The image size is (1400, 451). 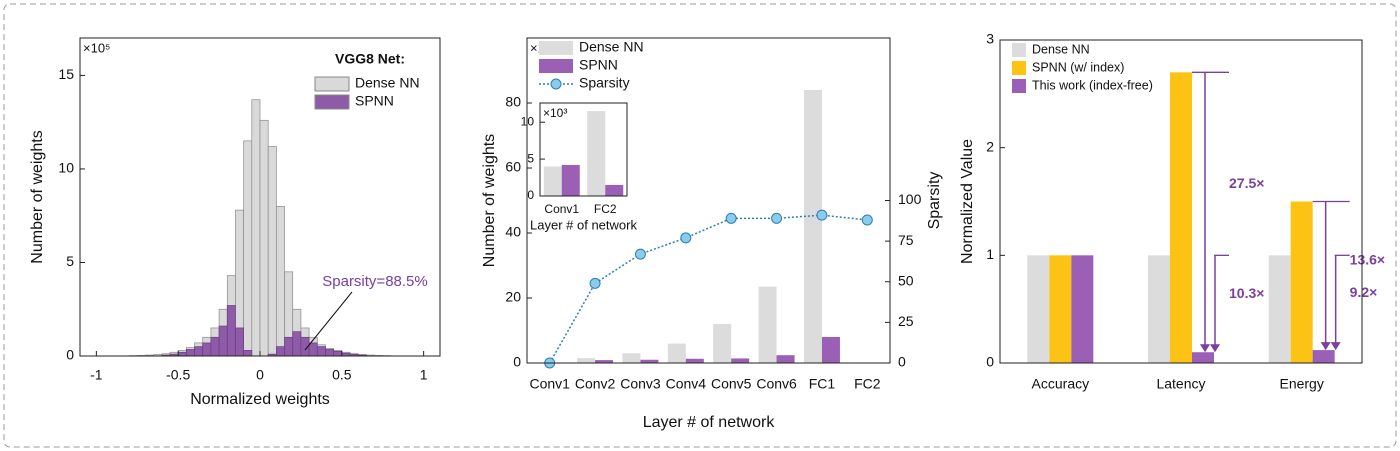 What do you see at coordinates (708, 289) in the screenshot?
I see `line` at bounding box center [708, 289].